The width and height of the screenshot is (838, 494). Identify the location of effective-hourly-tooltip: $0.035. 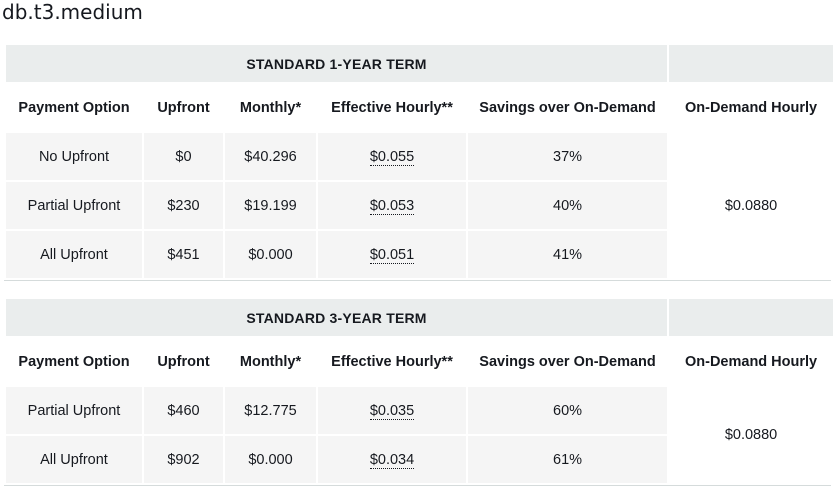
(392, 411).